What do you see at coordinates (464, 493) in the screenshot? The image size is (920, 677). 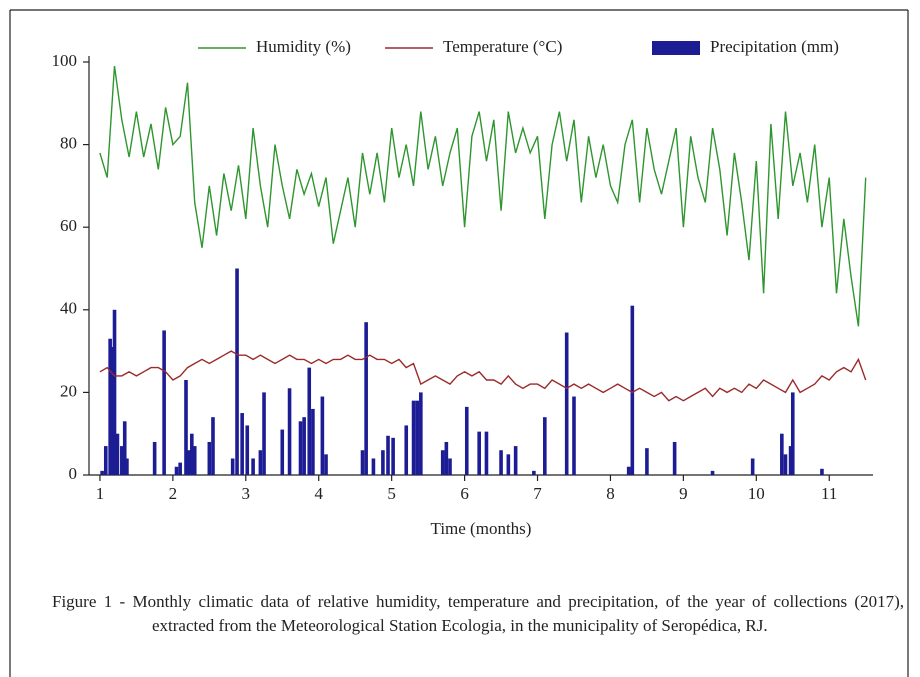 I see `x-tick-label: 6` at bounding box center [464, 493].